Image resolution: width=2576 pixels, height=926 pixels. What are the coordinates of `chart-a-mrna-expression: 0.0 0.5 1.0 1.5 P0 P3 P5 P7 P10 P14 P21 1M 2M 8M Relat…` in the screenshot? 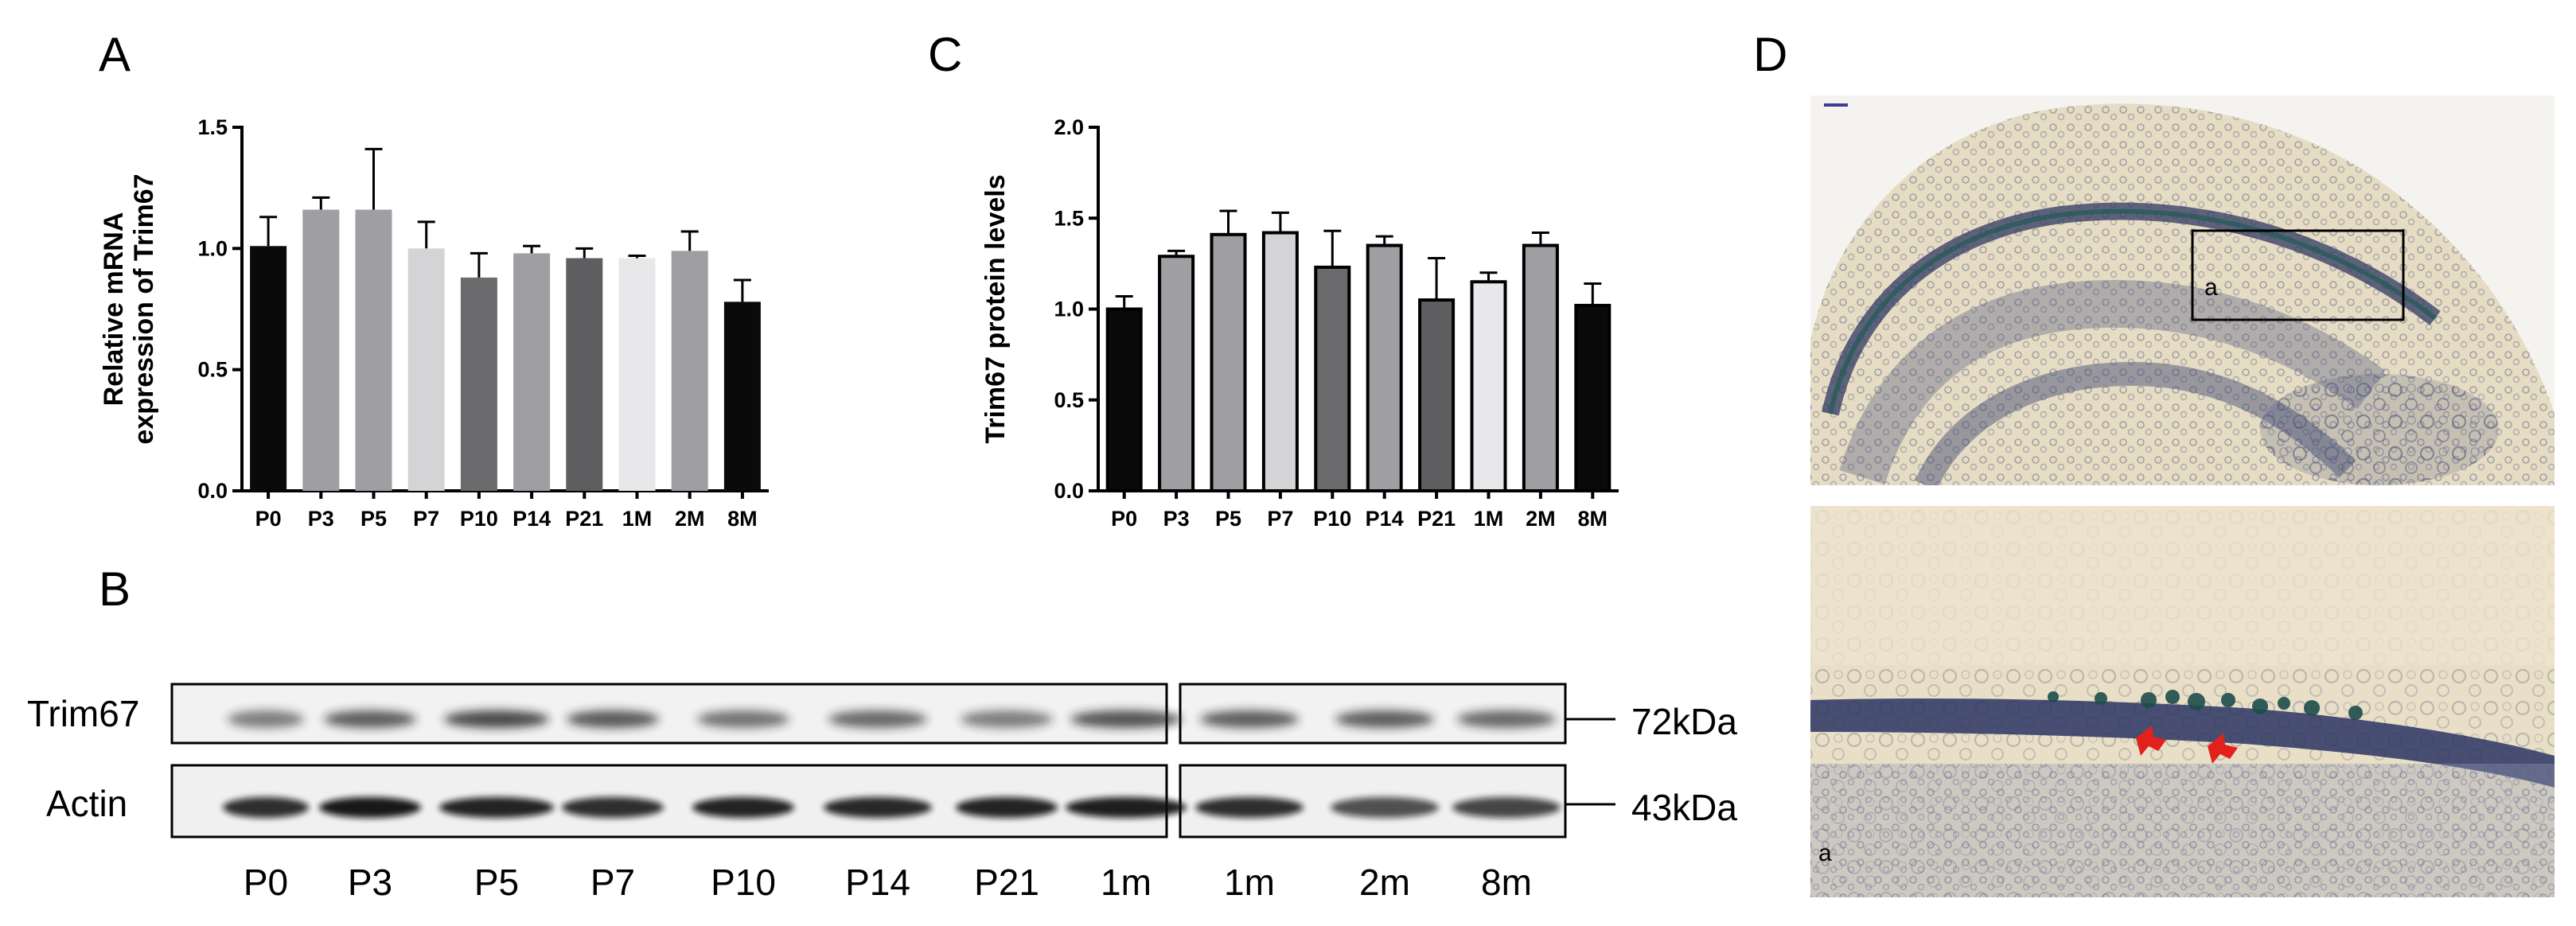 It's located at (434, 323).